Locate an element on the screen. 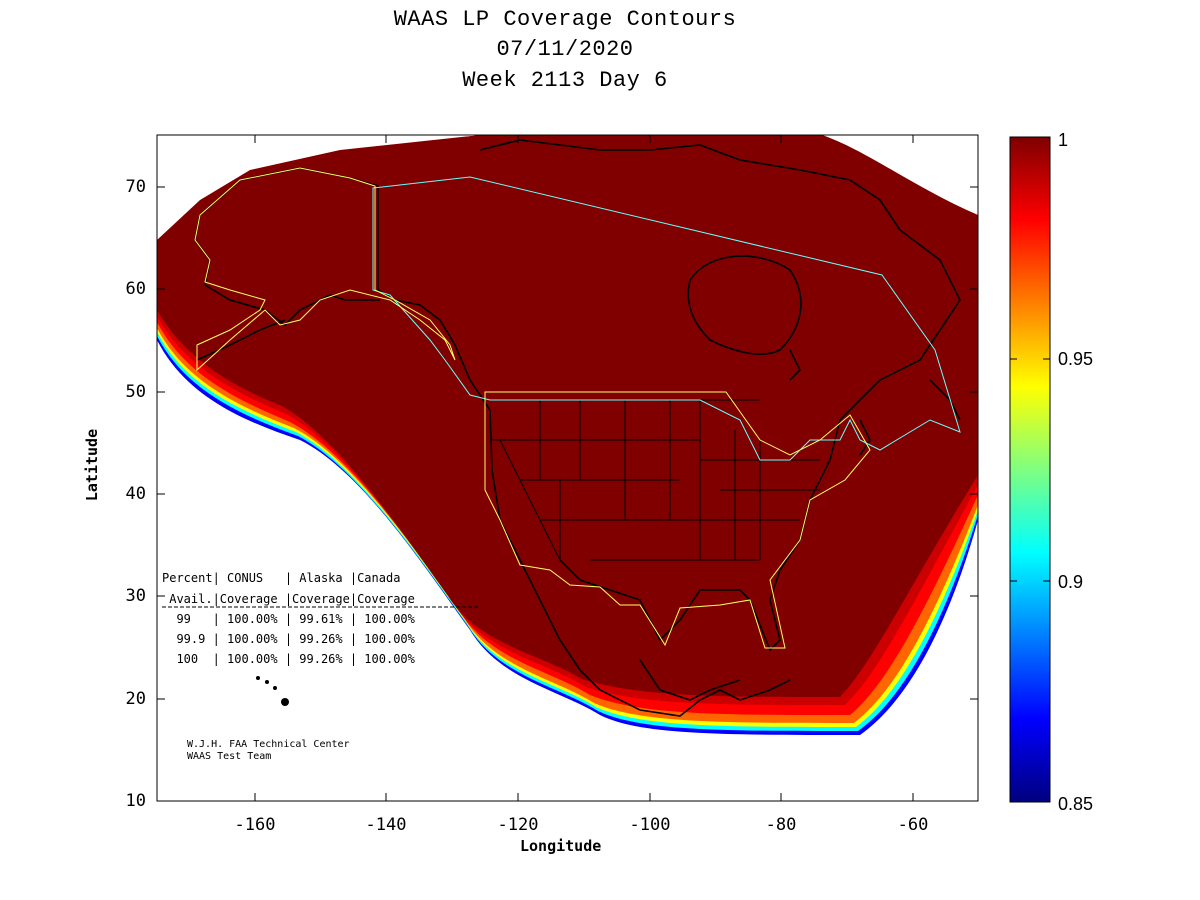 The image size is (1200, 900). alaska-service-boundary is located at coordinates (325, 269).